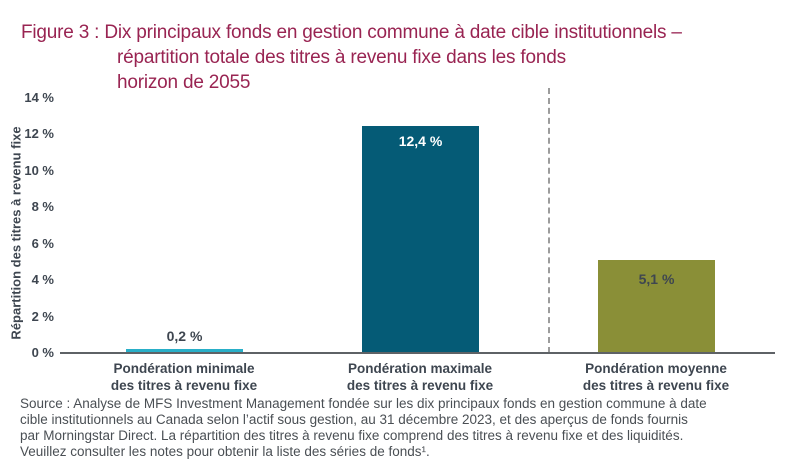 The image size is (800, 469). I want to click on value-label-average: 5,1 %, so click(656, 279).